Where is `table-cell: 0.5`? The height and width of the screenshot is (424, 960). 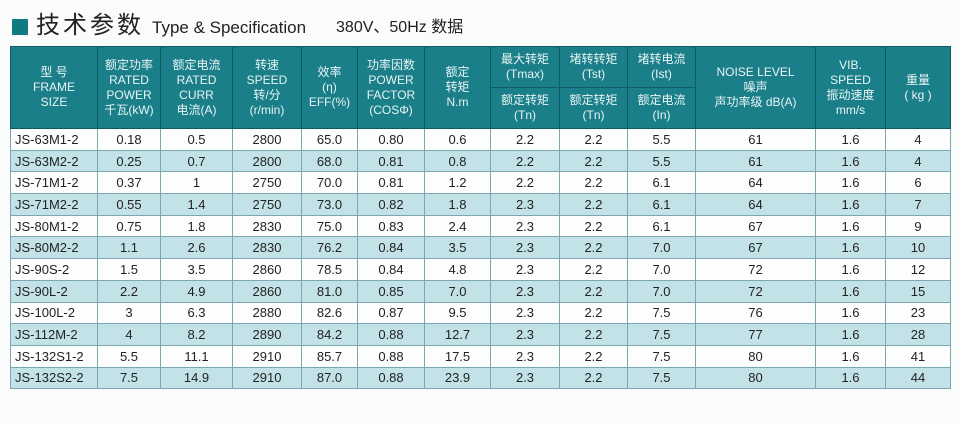 table-cell: 0.5 is located at coordinates (196, 139).